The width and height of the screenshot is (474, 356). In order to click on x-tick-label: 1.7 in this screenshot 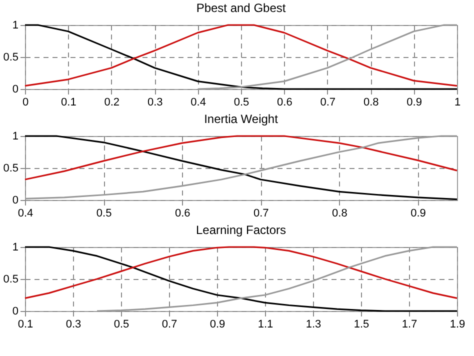, I will do `click(410, 324)`.